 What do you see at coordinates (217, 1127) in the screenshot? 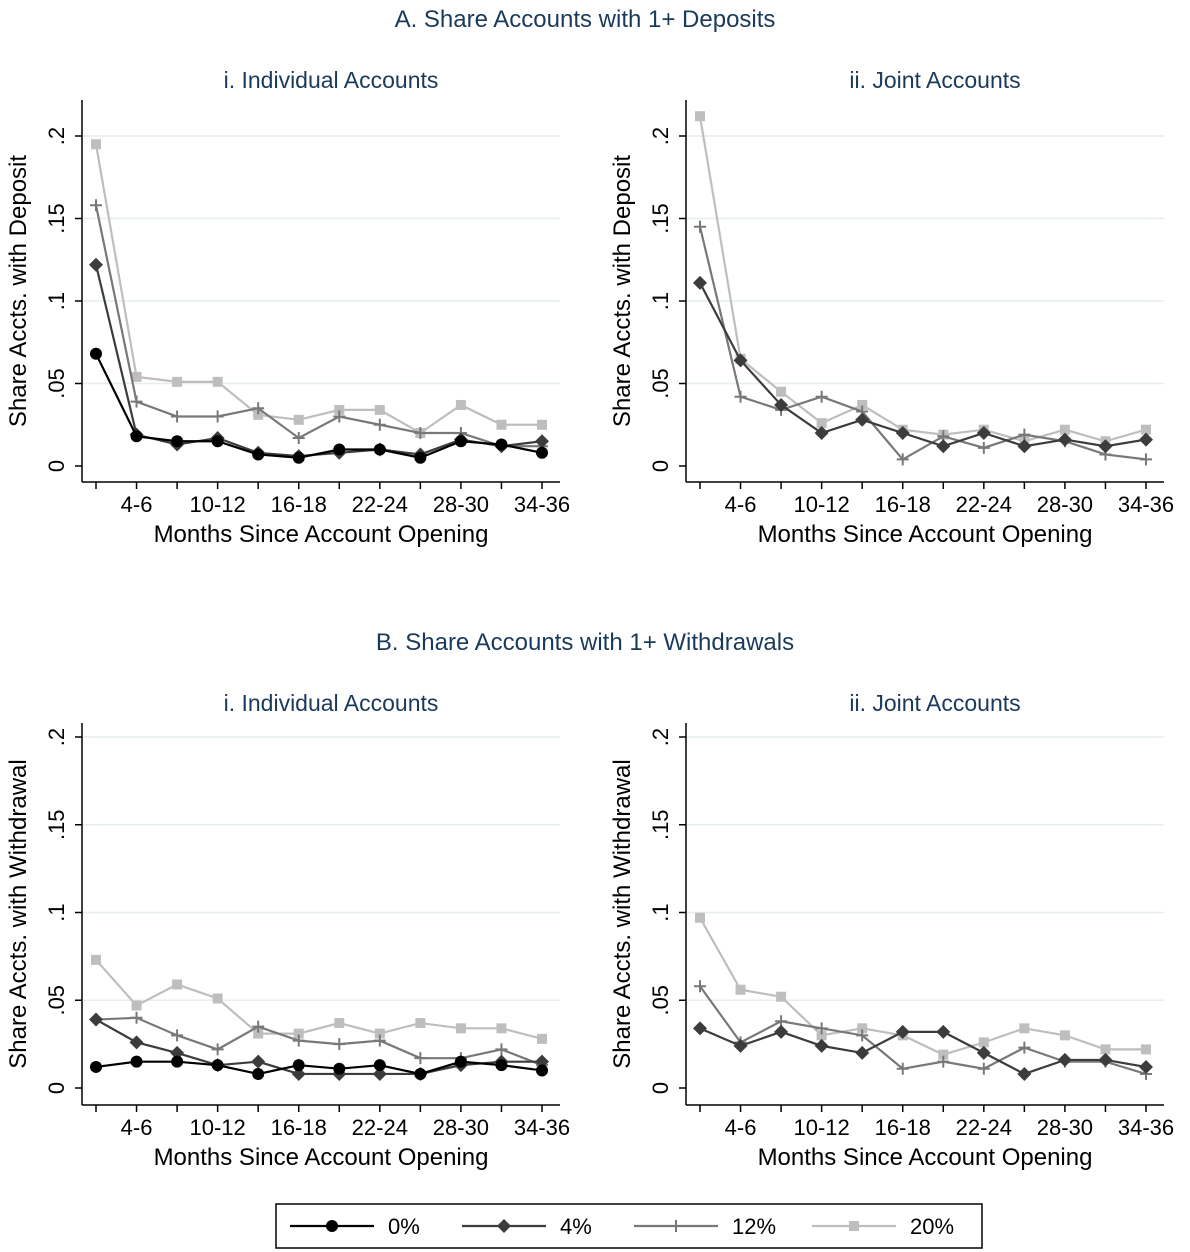
I see `x-tick-label: 10-12` at bounding box center [217, 1127].